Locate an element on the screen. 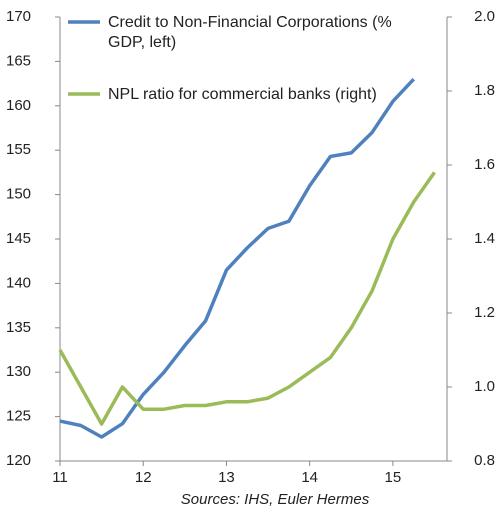 The image size is (501, 514). y2-tick-label: 1.6 is located at coordinates (484, 164).